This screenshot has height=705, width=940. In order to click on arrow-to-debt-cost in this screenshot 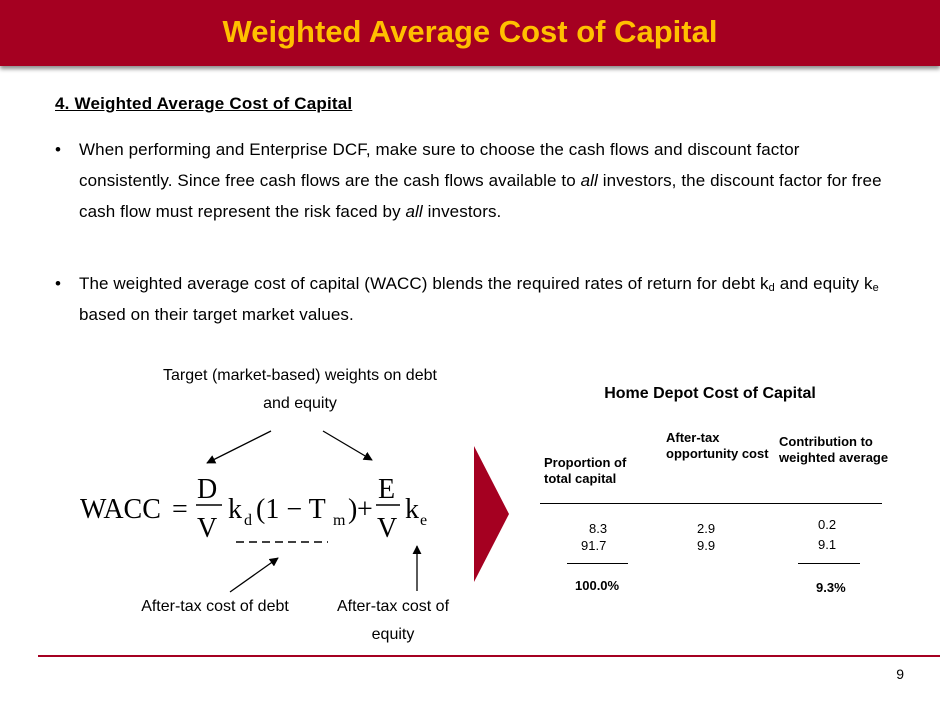, I will do `click(254, 575)`.